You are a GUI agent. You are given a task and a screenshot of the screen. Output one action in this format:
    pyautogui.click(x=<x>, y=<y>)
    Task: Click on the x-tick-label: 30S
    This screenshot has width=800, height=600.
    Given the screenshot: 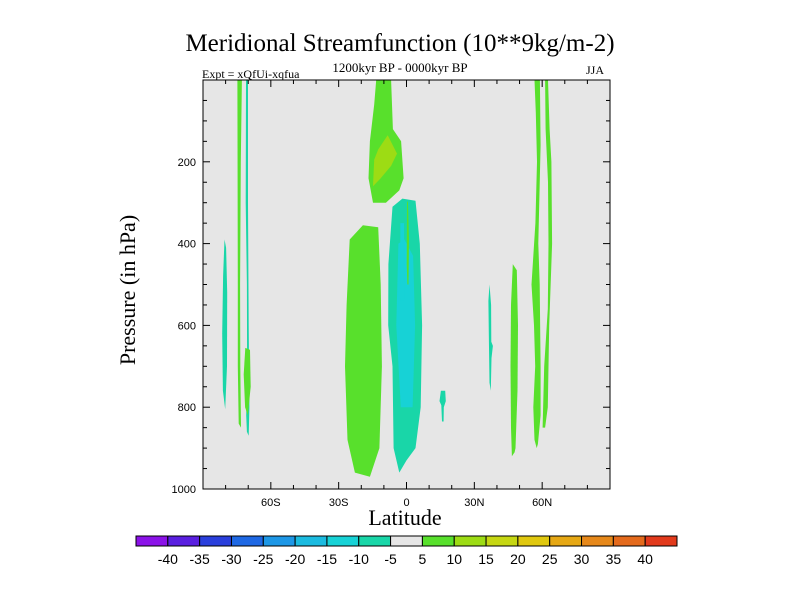 What is the action you would take?
    pyautogui.click(x=339, y=503)
    